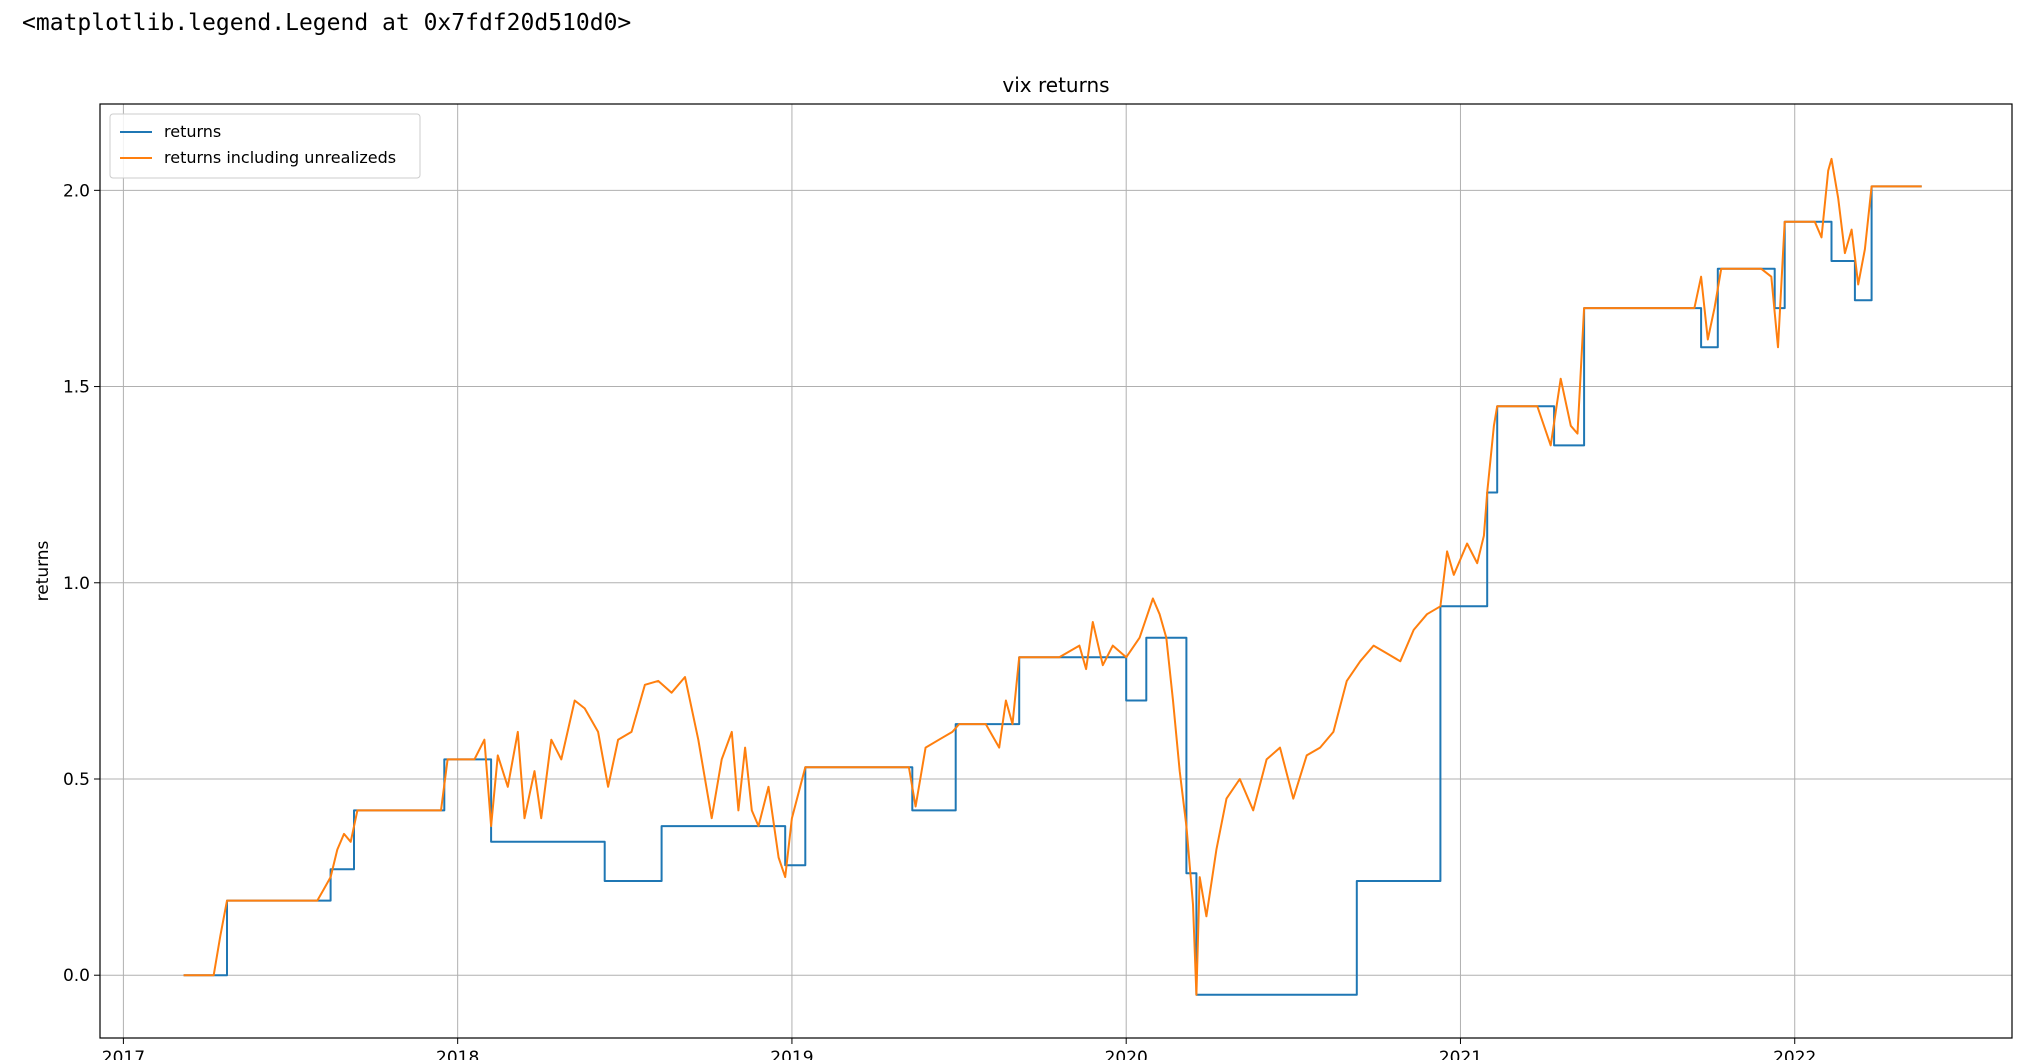 The height and width of the screenshot is (1060, 2034). Describe the element at coordinates (76, 780) in the screenshot. I see `y-tick-label: 0.5` at that location.